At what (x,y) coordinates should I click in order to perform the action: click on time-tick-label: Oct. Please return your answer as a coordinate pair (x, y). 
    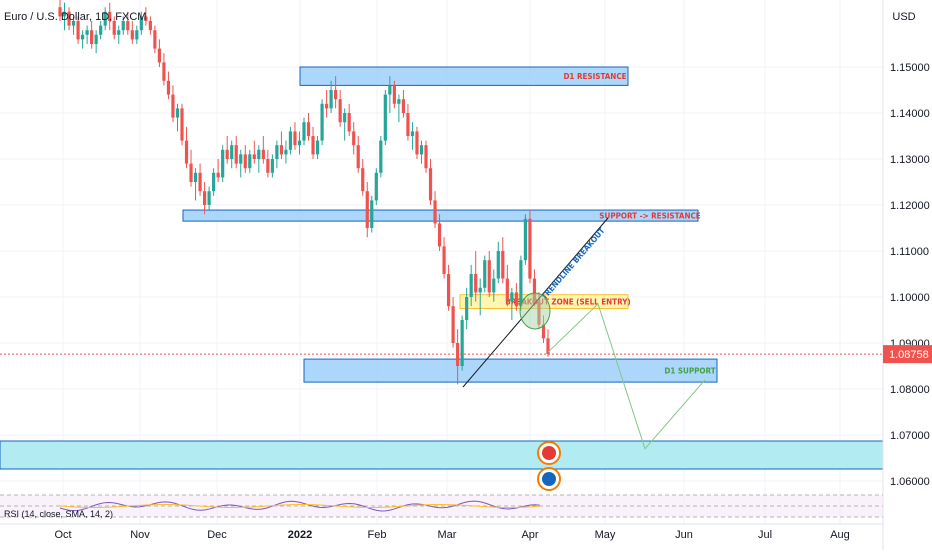
    Looking at the image, I should click on (62, 535).